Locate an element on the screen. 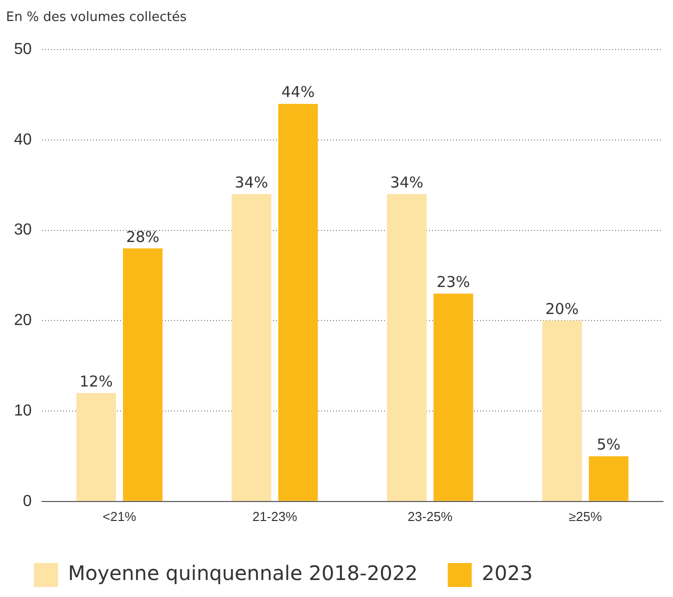 This screenshot has width=673, height=597. y-tick-label: 30 is located at coordinates (23, 230).